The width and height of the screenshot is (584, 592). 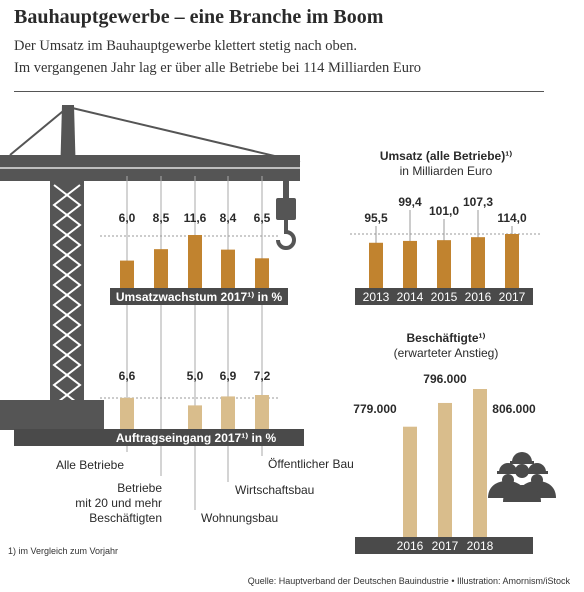 I want to click on construction-workers-icon, so click(x=522, y=477).